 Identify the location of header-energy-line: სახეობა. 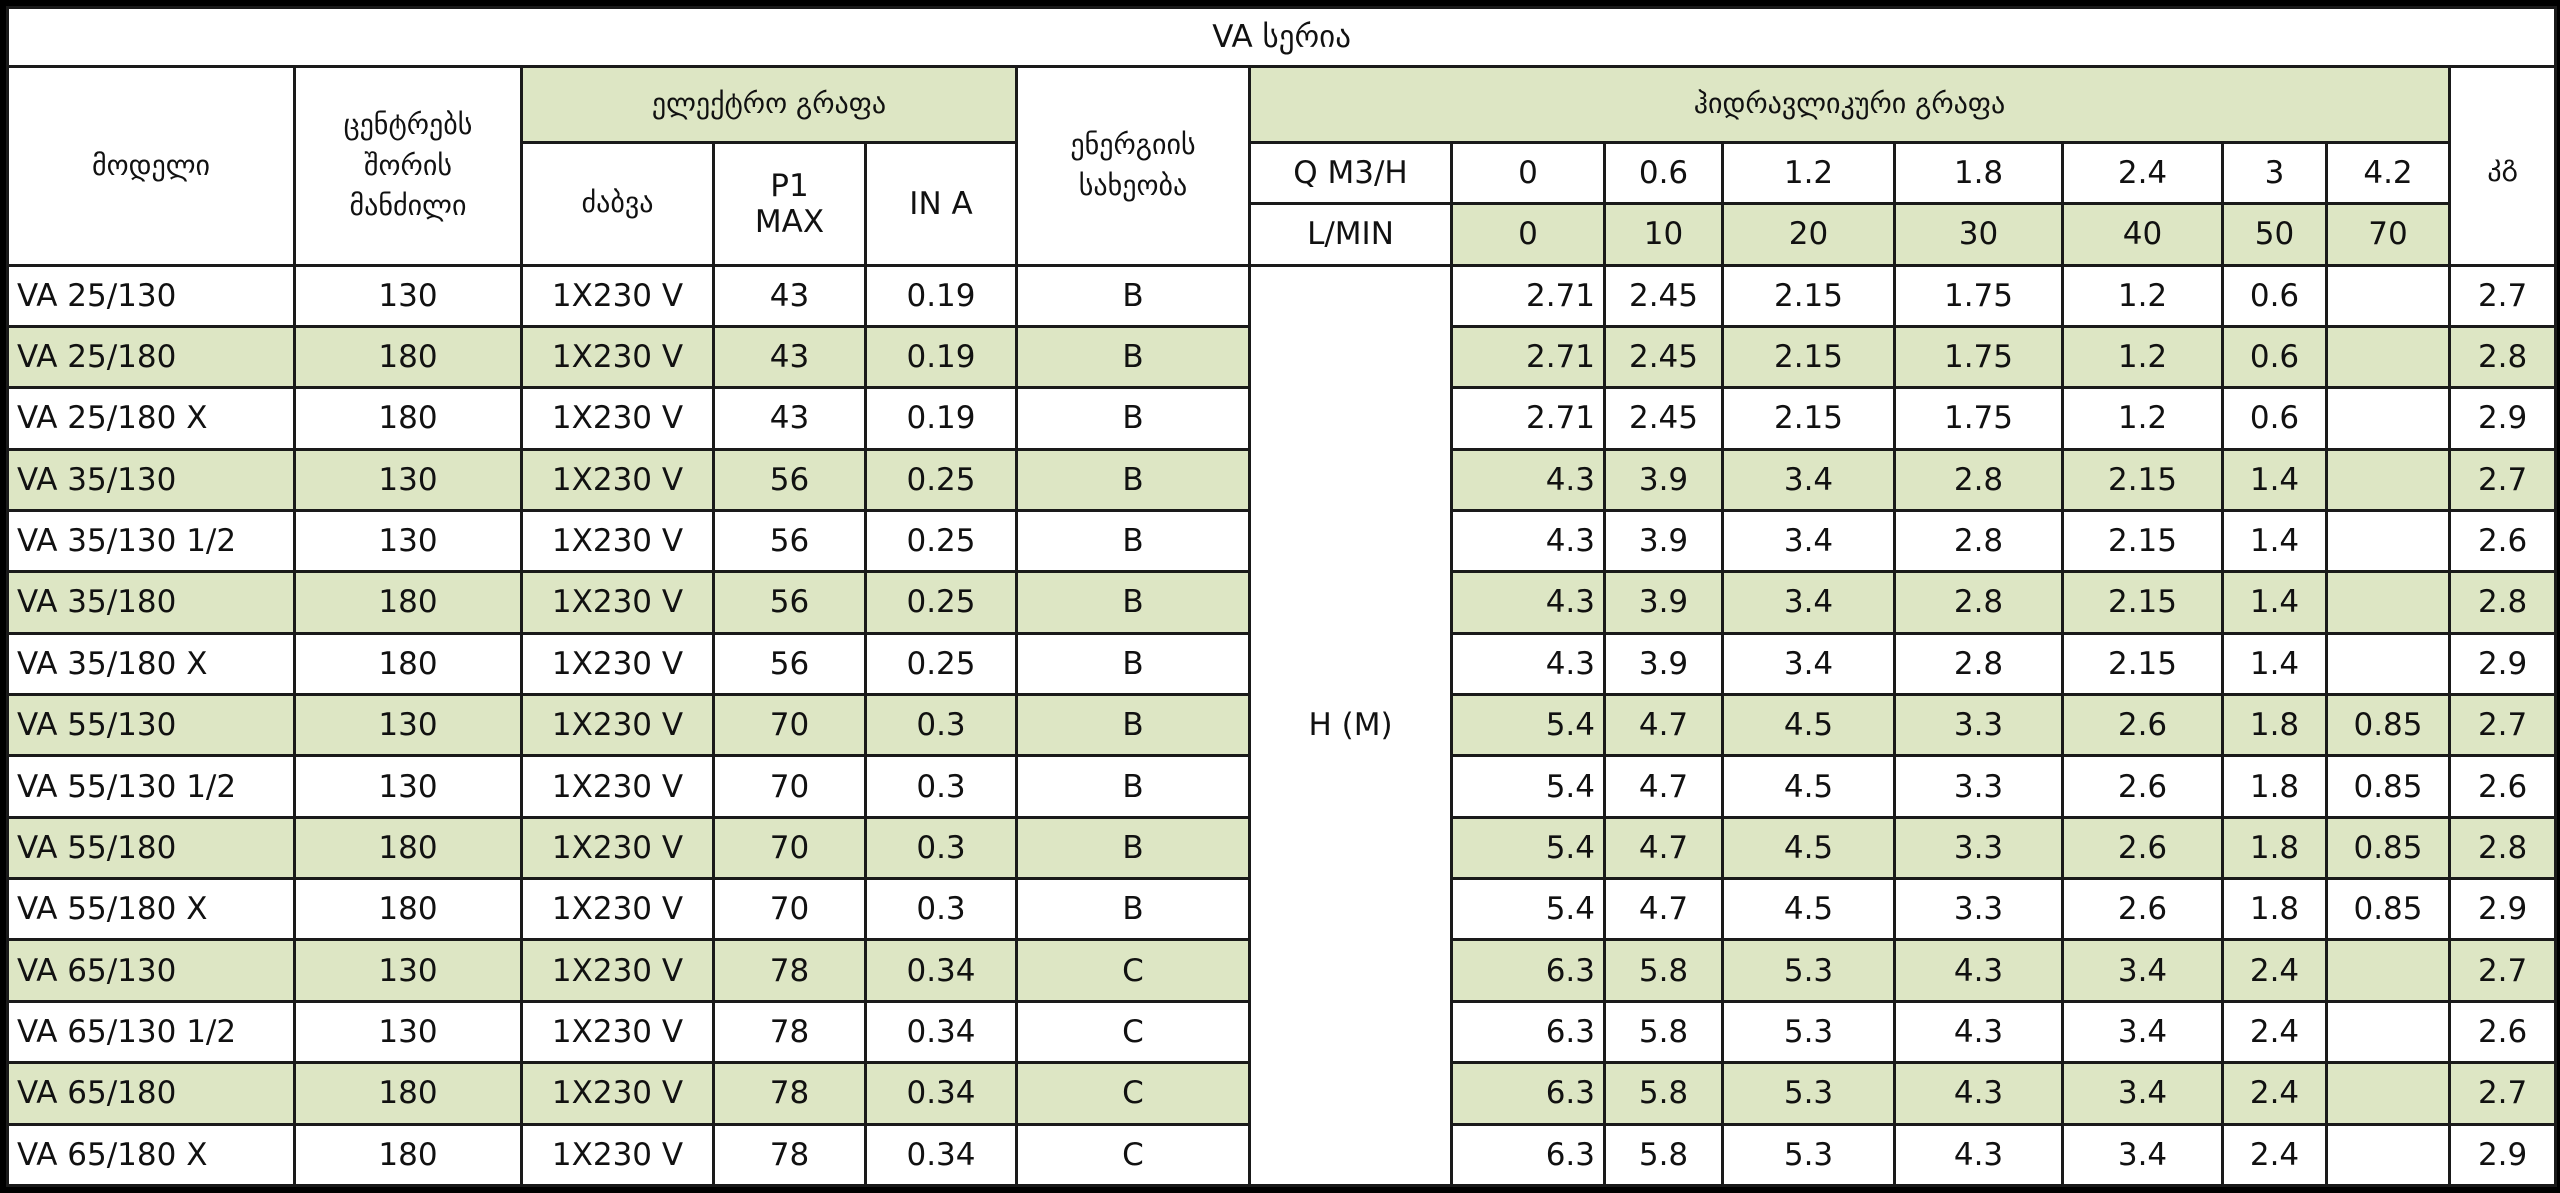
(1133, 185).